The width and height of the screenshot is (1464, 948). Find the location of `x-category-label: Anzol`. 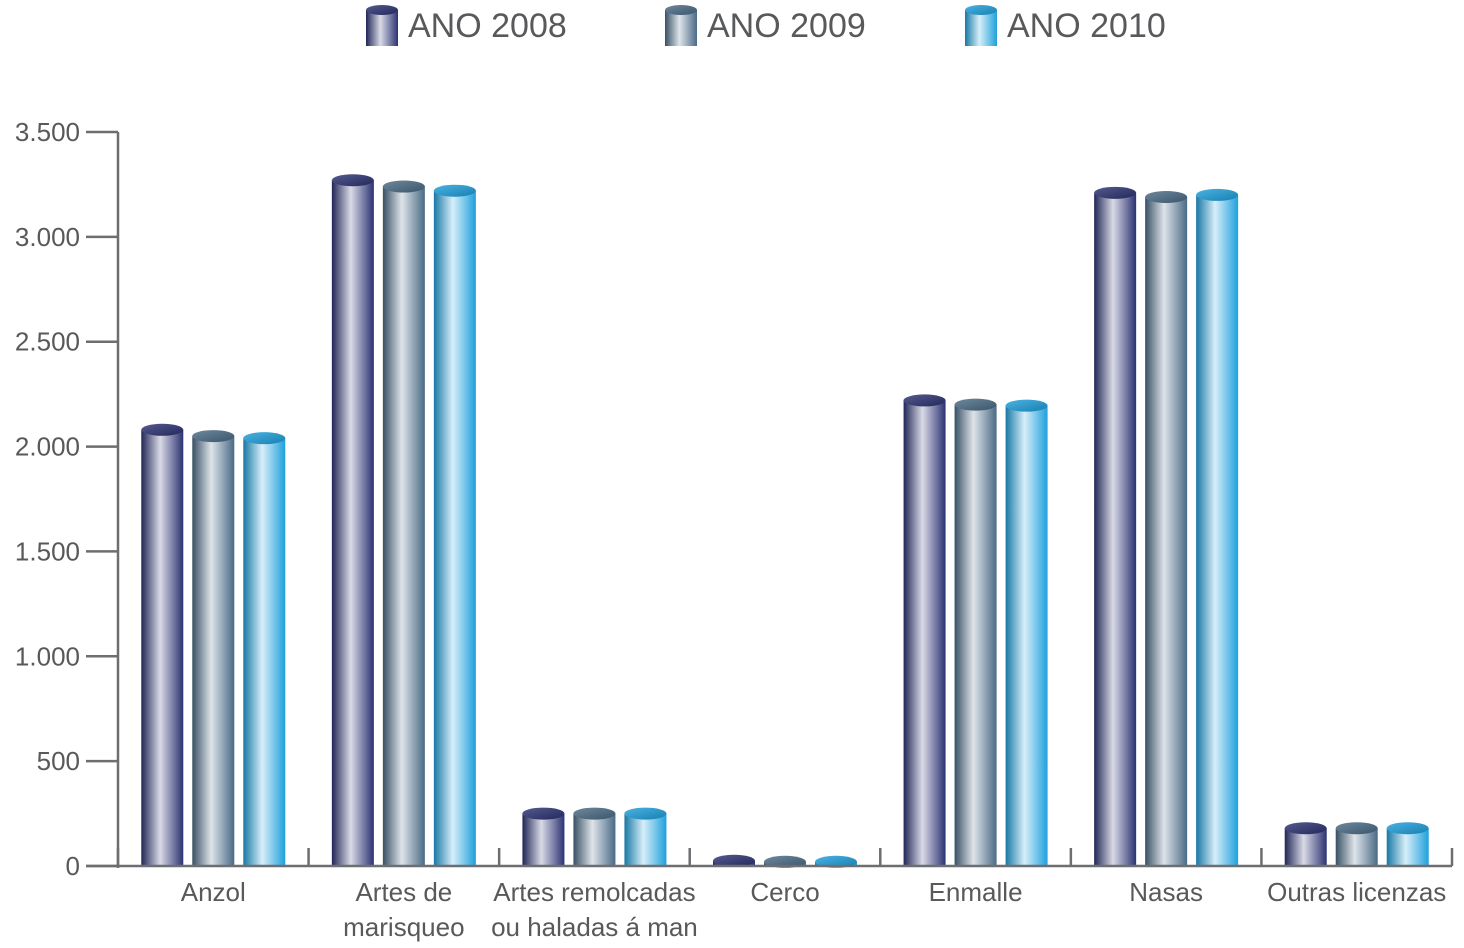

x-category-label: Anzol is located at coordinates (213, 892).